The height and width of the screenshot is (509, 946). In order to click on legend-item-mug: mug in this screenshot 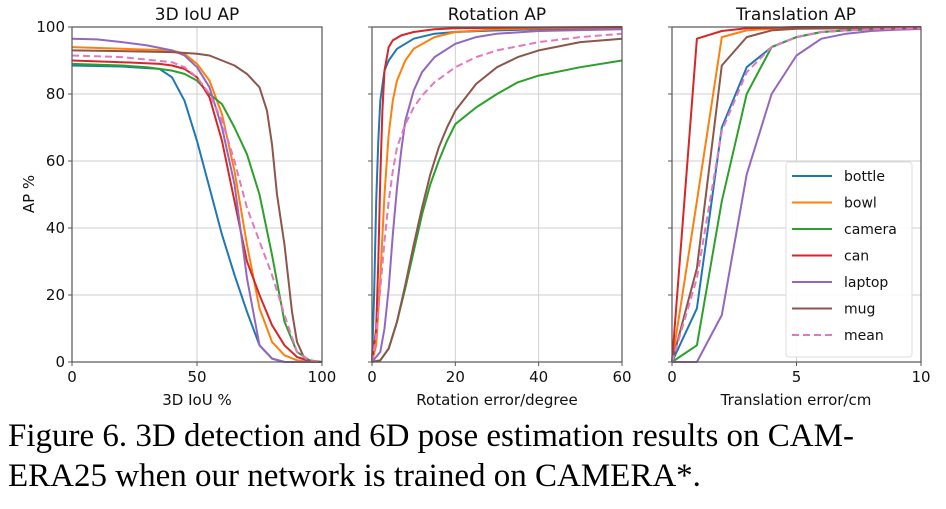, I will do `click(833, 310)`.